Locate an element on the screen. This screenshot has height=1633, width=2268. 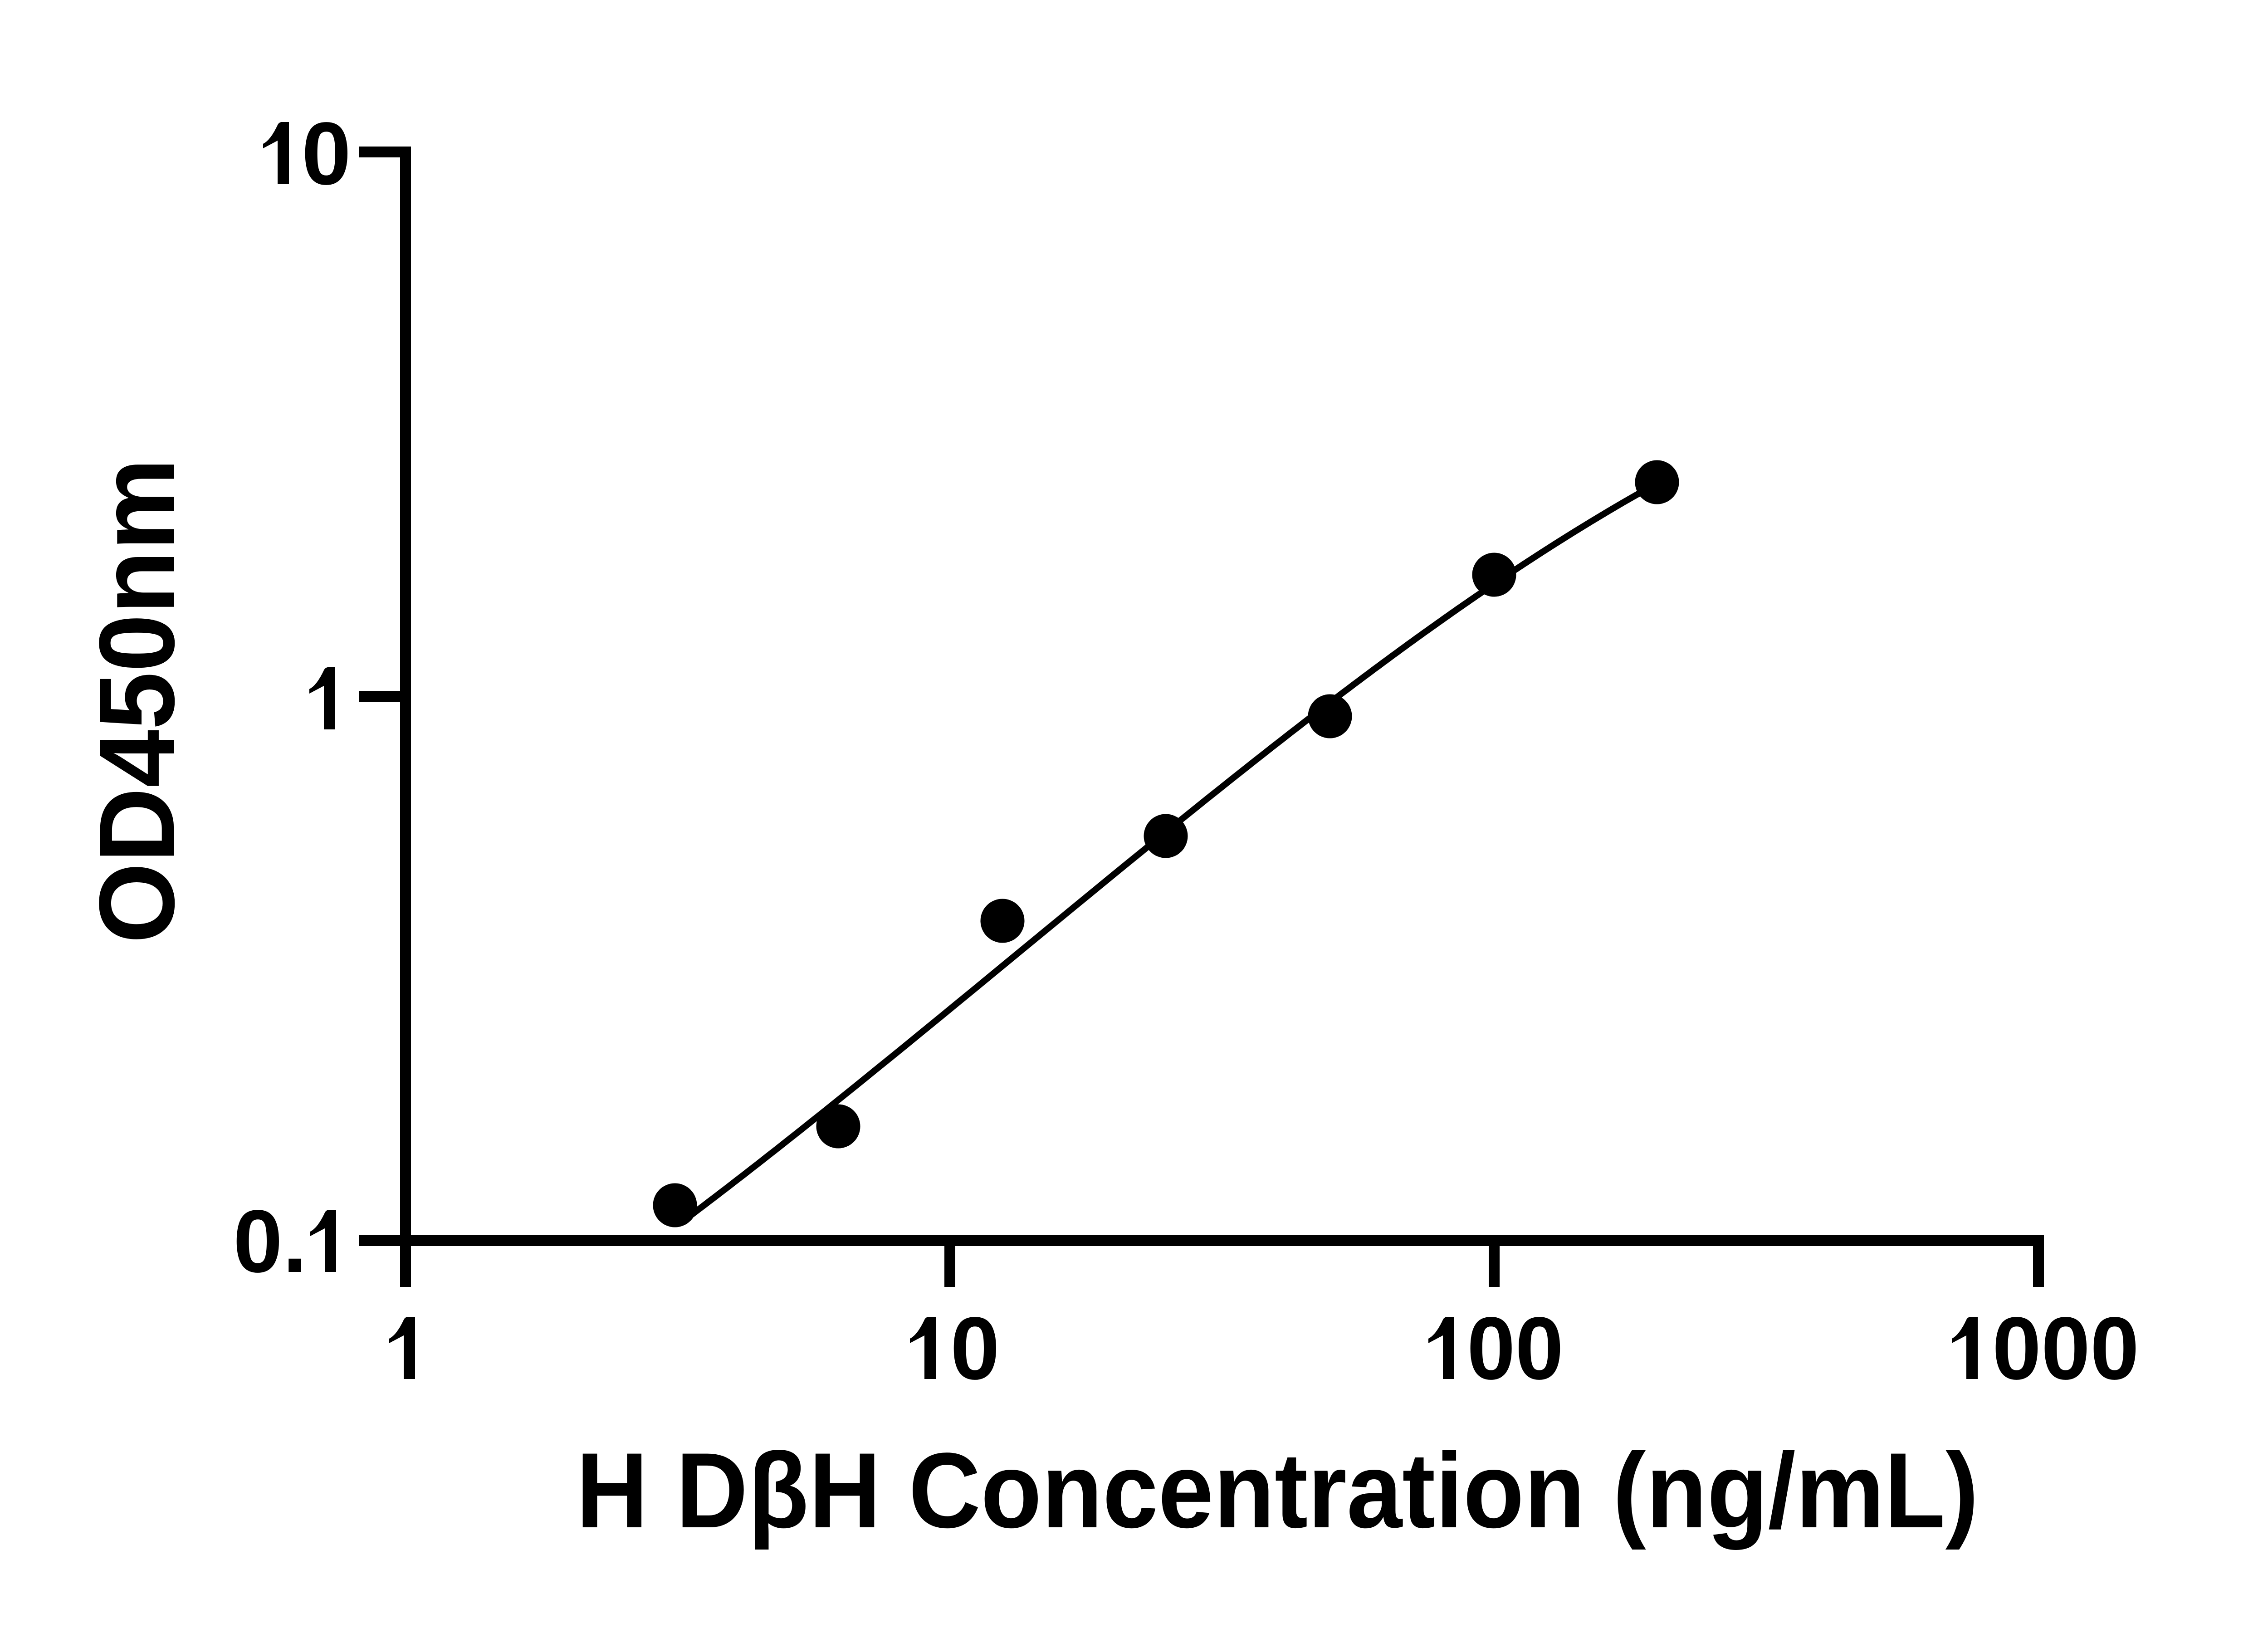
svg-text: OD450nm is located at coordinates (137, 701).